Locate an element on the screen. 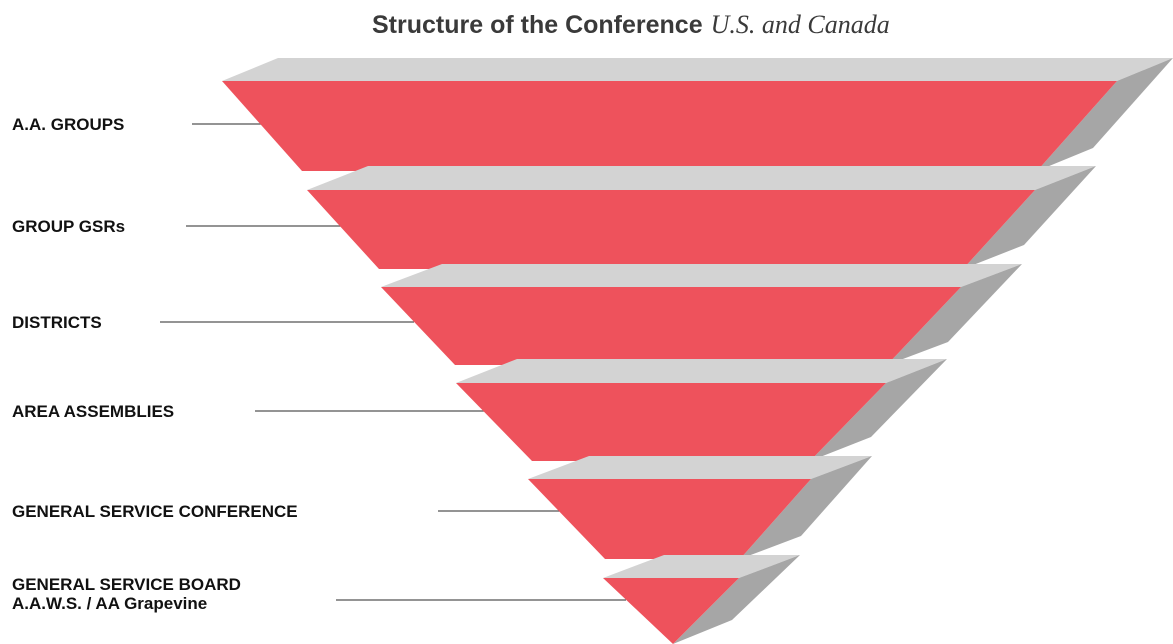 This screenshot has height=644, width=1173. level-board-side is located at coordinates (736, 599).